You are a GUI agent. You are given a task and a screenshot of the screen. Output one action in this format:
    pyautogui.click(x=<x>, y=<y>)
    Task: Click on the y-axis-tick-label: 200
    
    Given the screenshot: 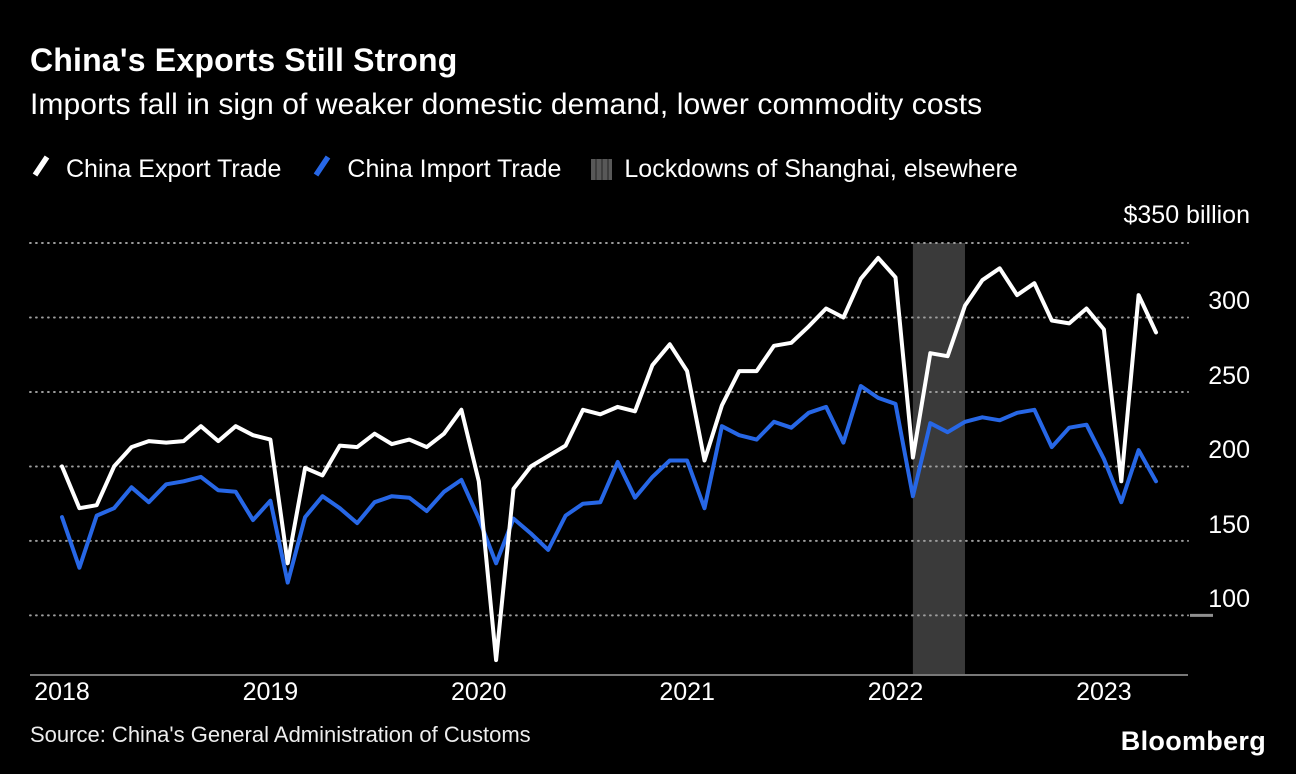 What is the action you would take?
    pyautogui.click(x=1229, y=450)
    